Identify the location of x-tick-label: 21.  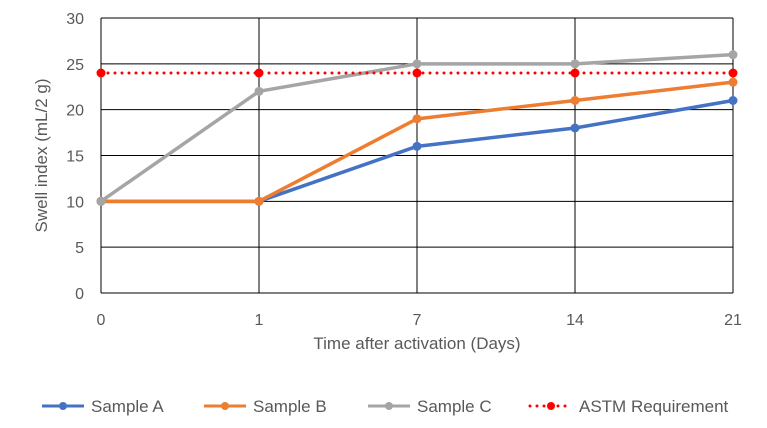
(733, 320).